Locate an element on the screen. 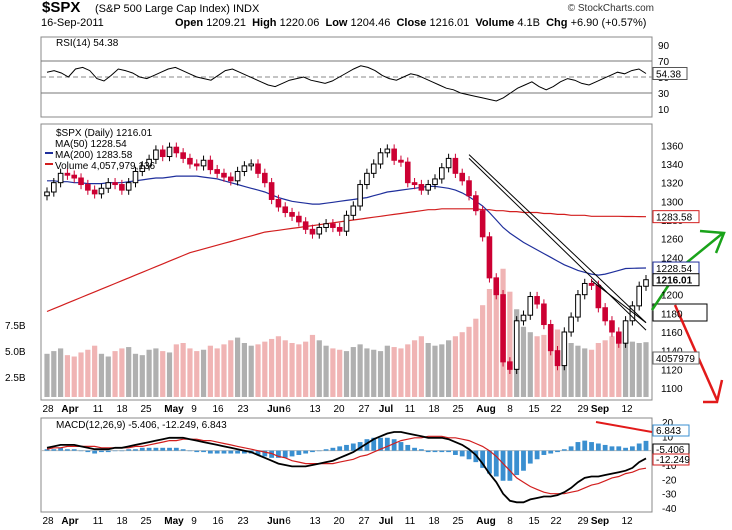 This screenshot has height=530, width=732. low-value: 1204.46 is located at coordinates (370, 23).